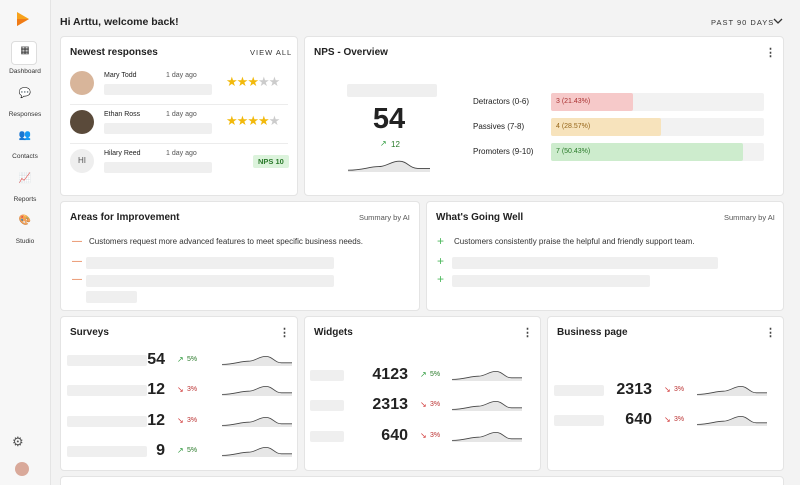 The width and height of the screenshot is (800, 485). What do you see at coordinates (501, 101) in the screenshot?
I see `nps-row-label: Detractors (0-6)` at bounding box center [501, 101].